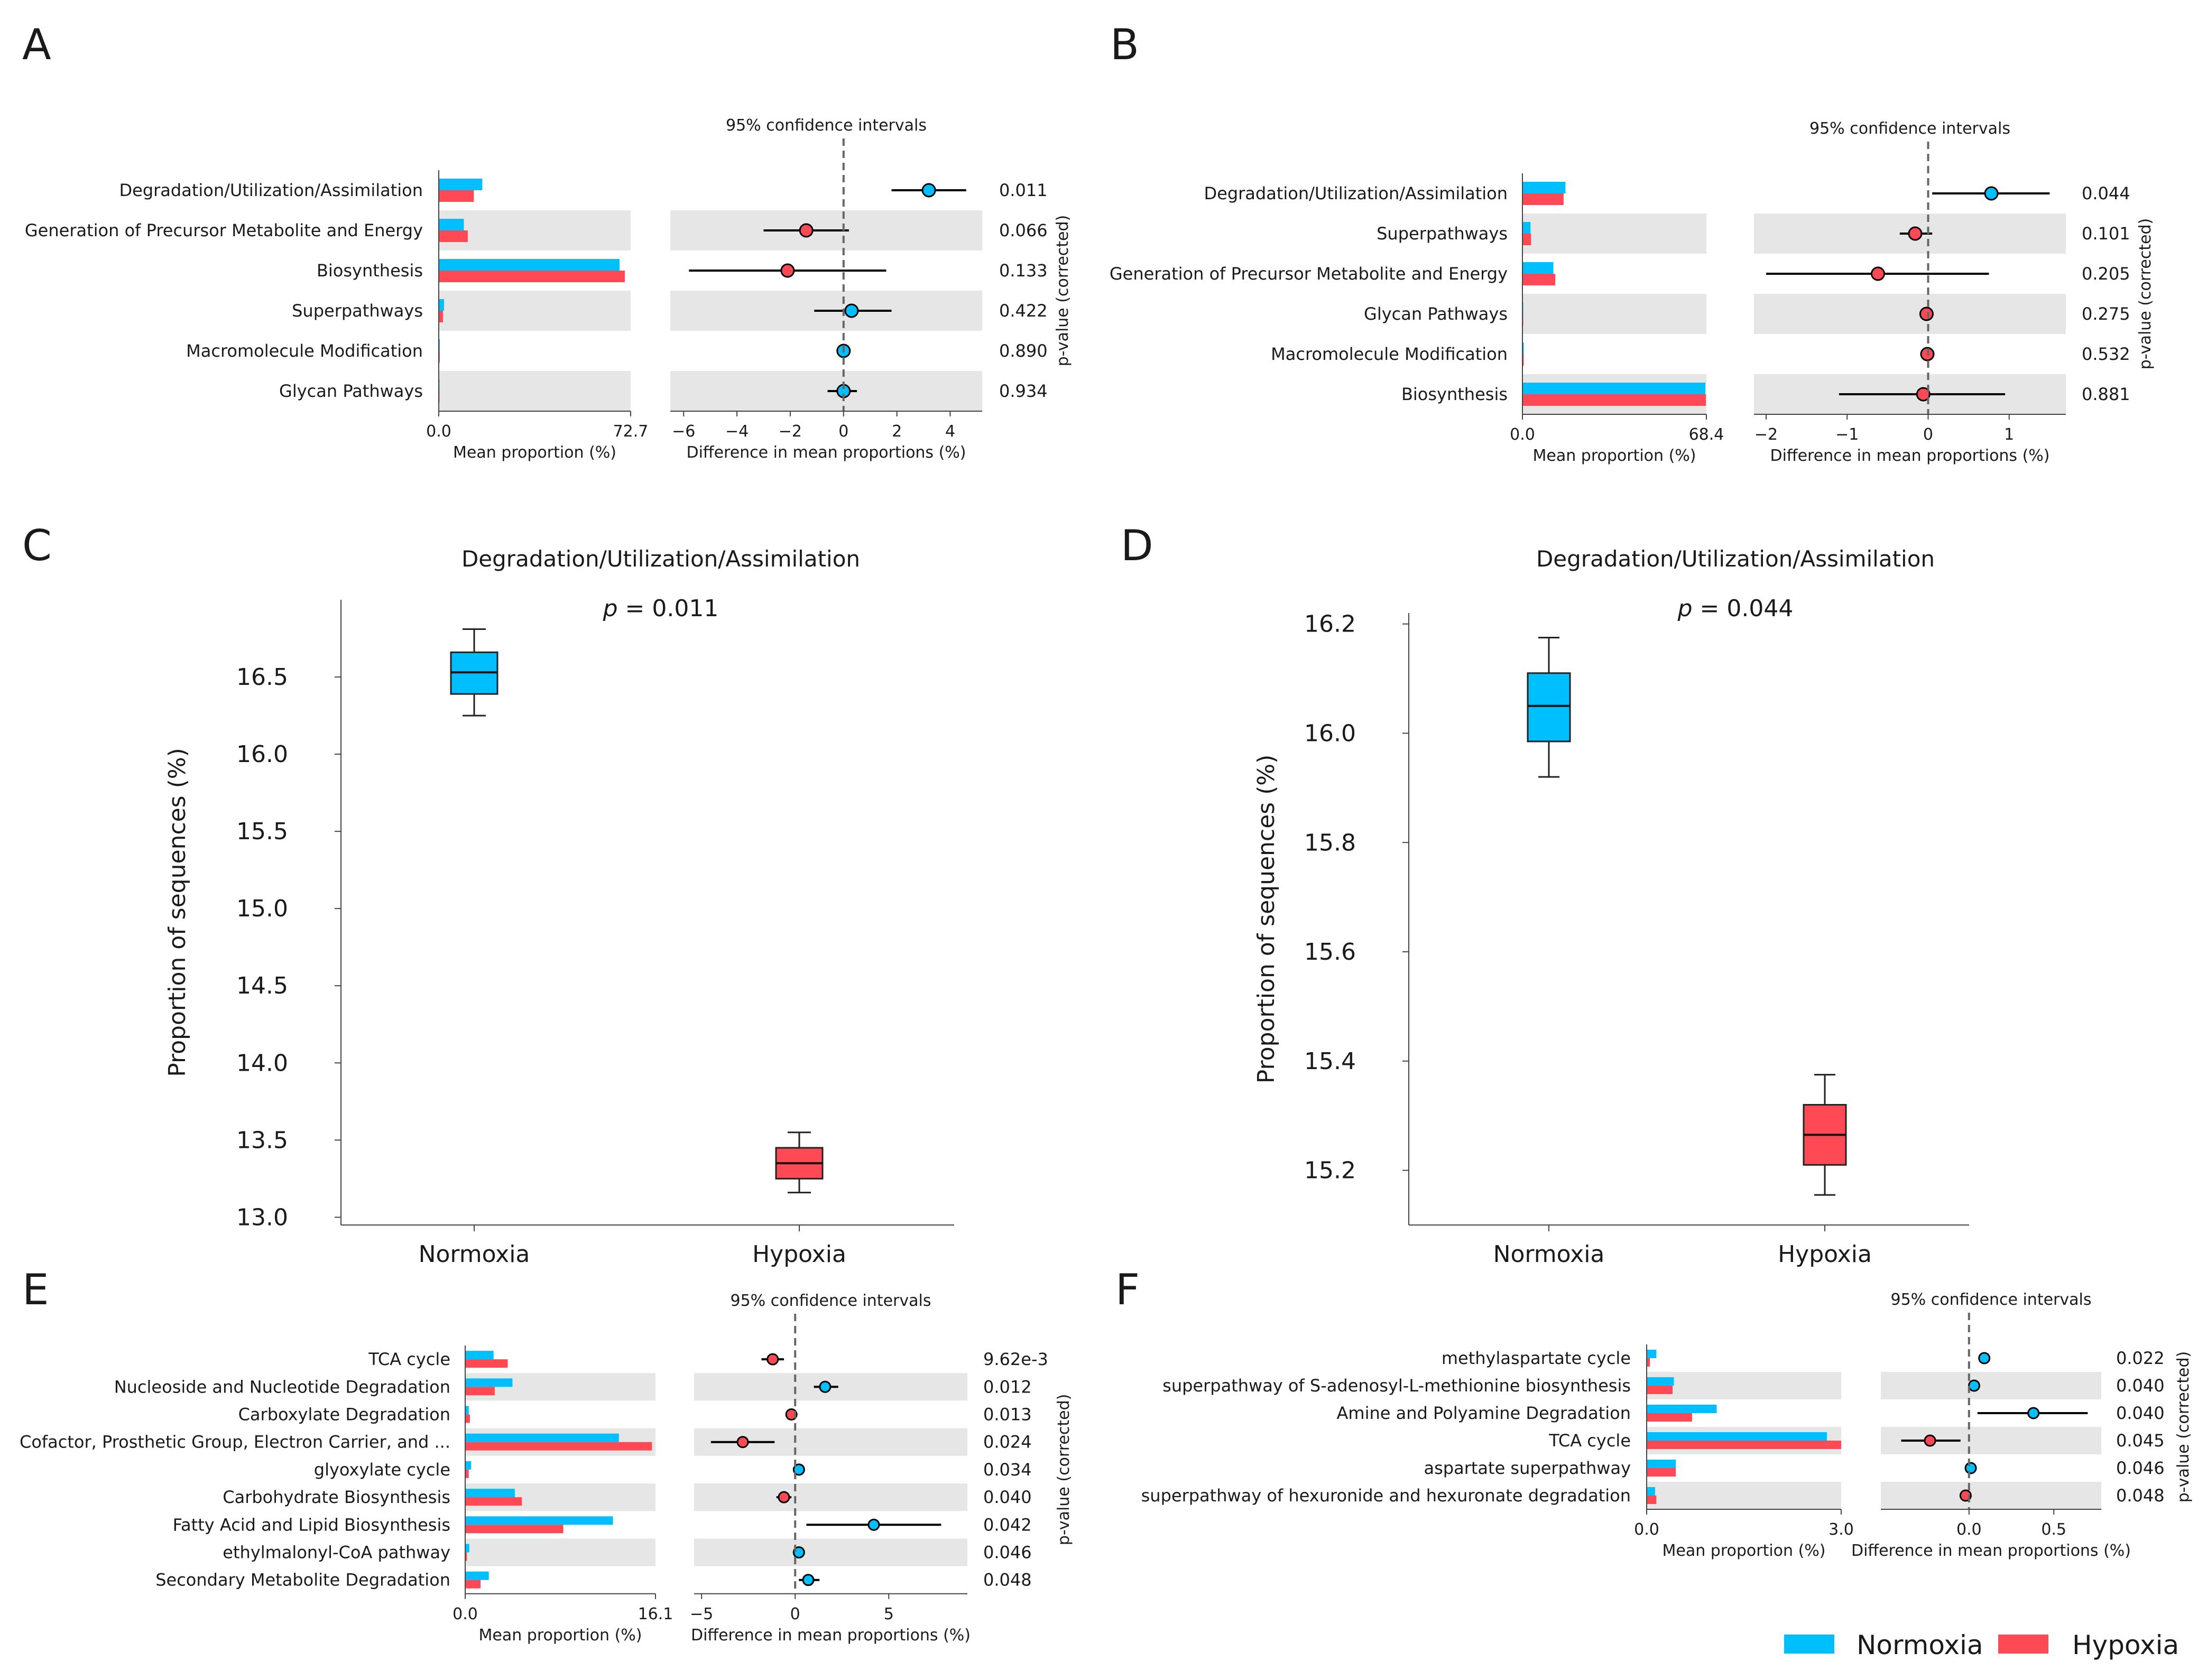  I want to click on p-value-text: 0.044, so click(2106, 193).